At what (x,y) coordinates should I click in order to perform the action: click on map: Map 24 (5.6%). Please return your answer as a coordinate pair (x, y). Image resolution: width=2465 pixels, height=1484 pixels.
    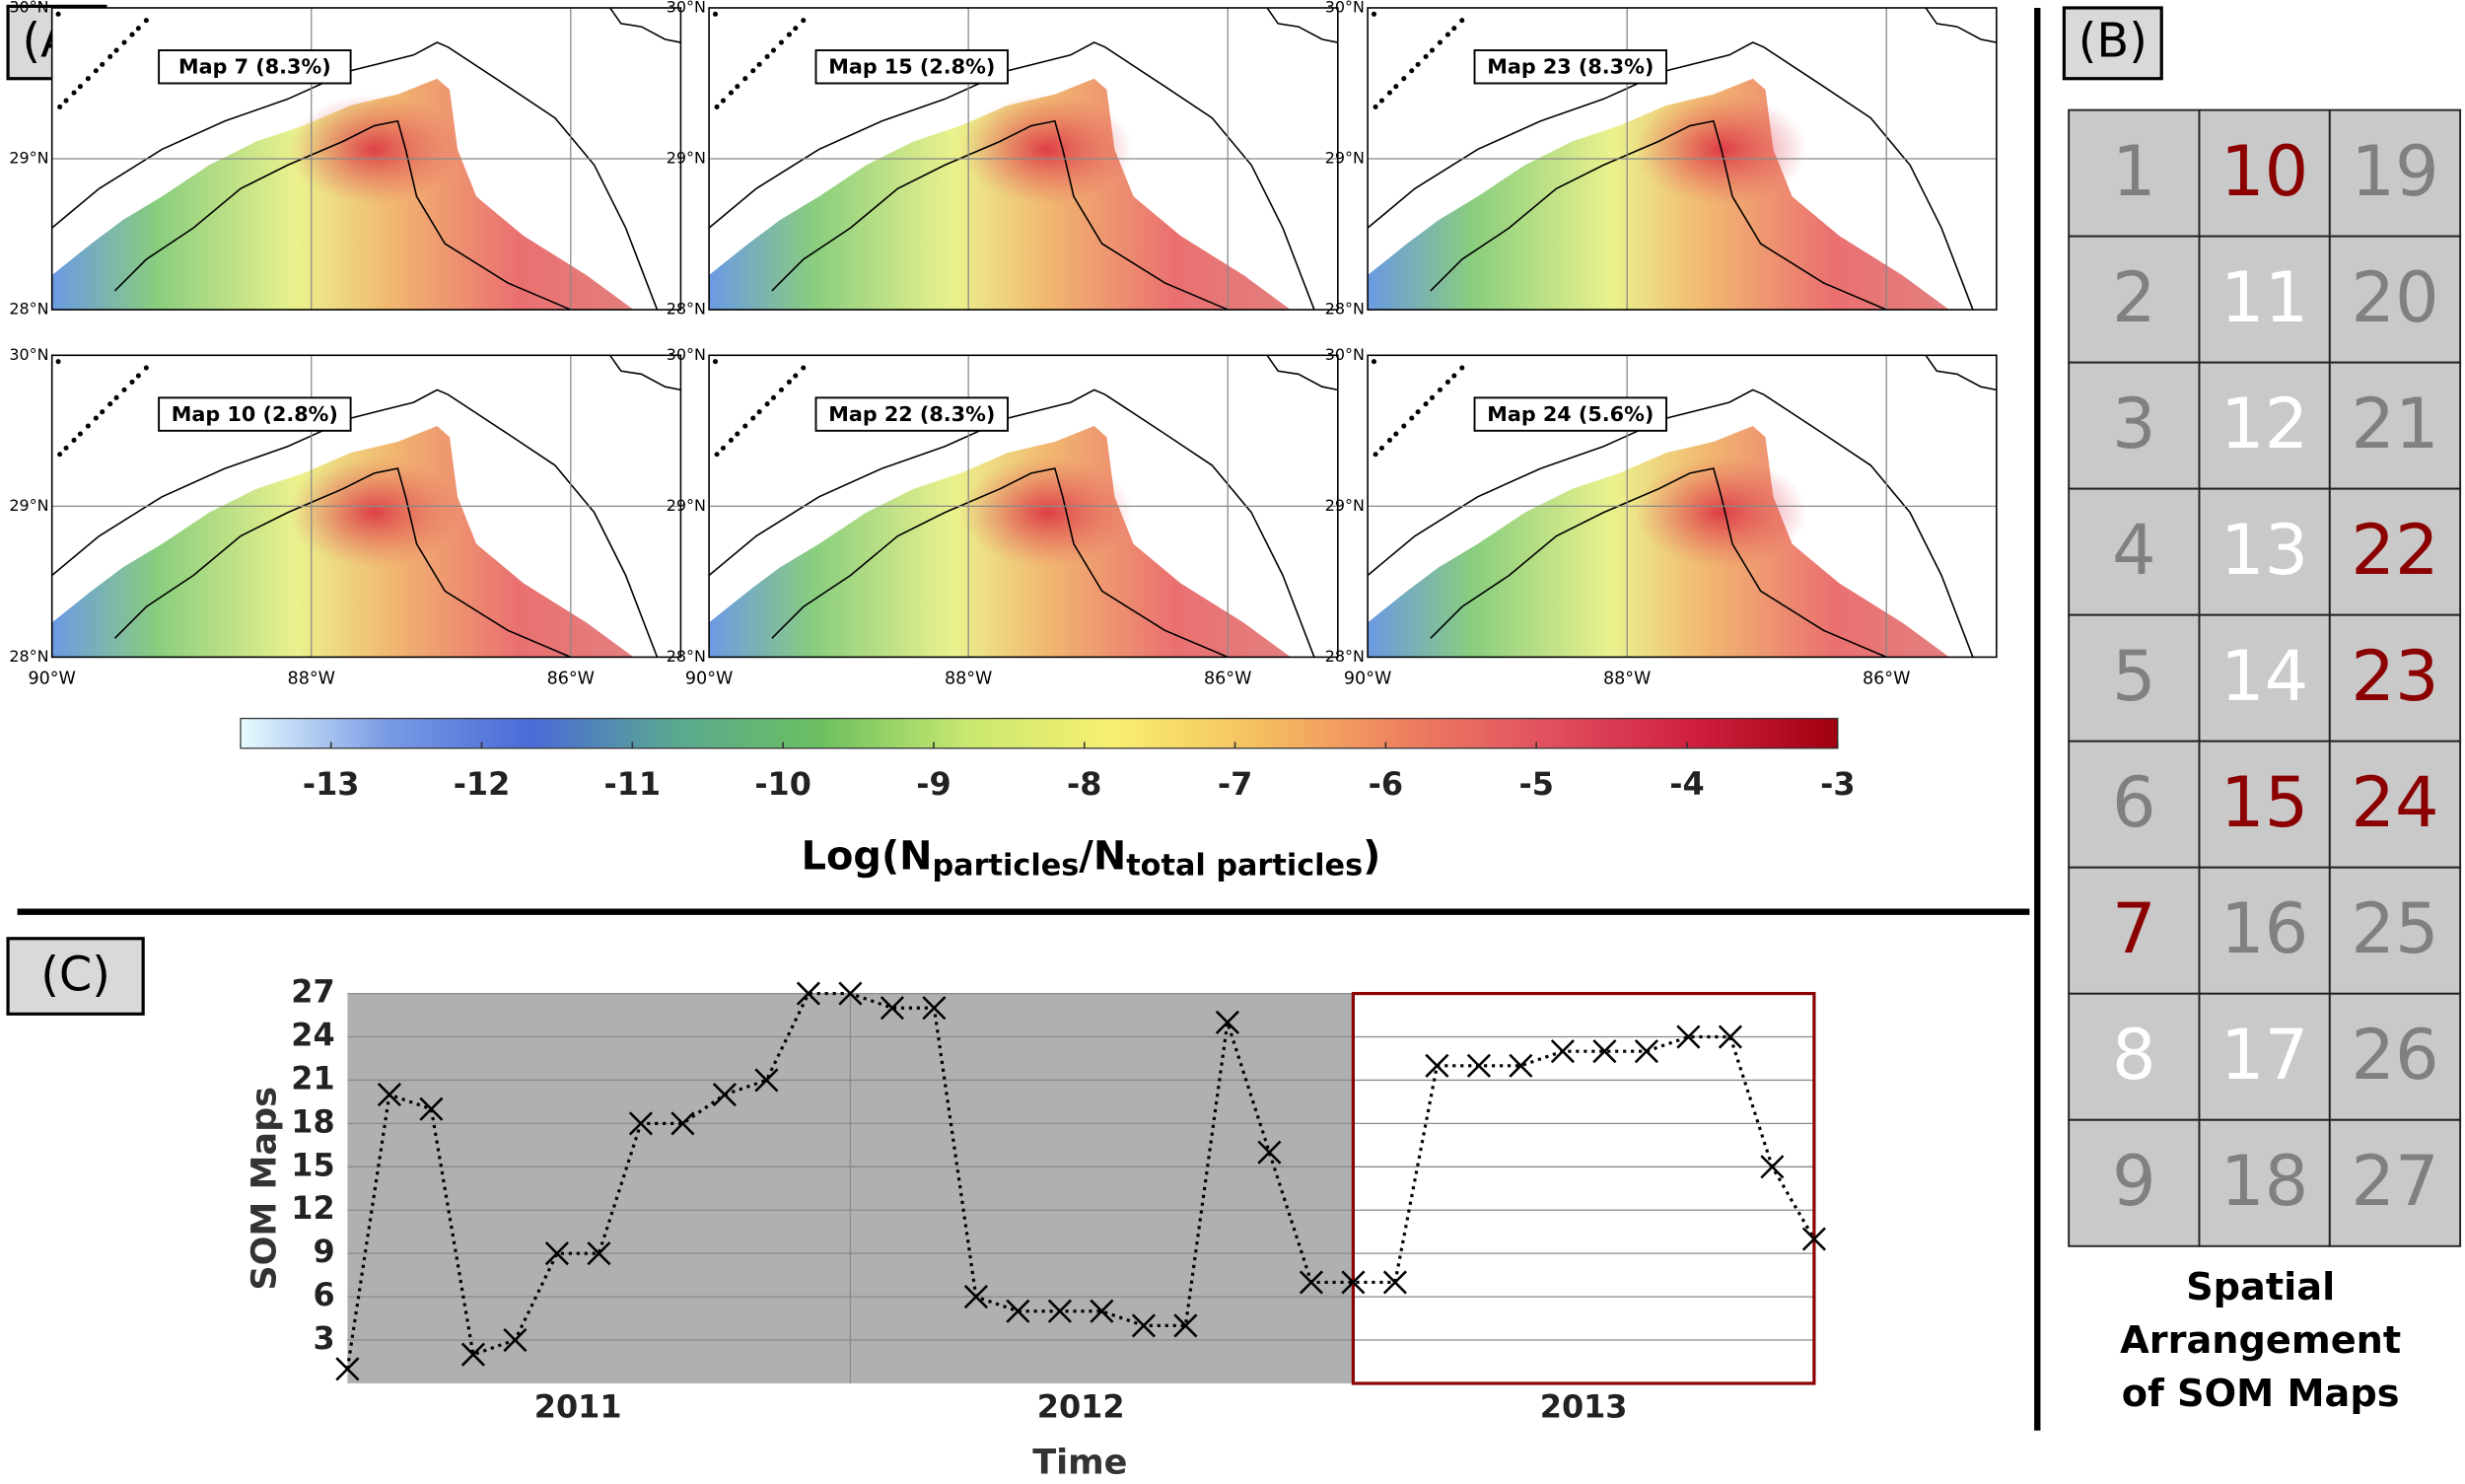
    Looking at the image, I should click on (1683, 506).